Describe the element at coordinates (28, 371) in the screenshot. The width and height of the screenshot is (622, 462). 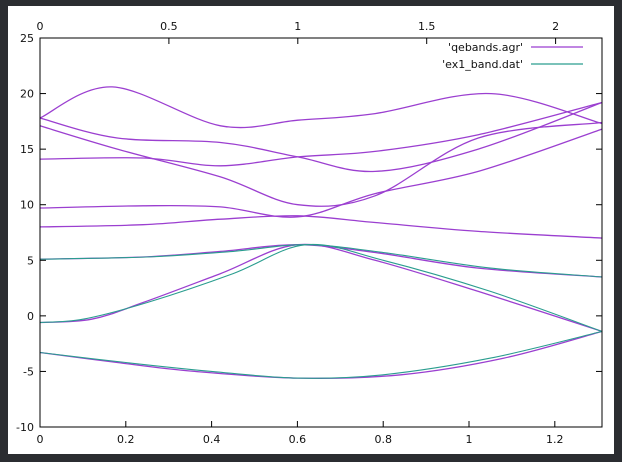
I see `y-tick-label: -5` at that location.